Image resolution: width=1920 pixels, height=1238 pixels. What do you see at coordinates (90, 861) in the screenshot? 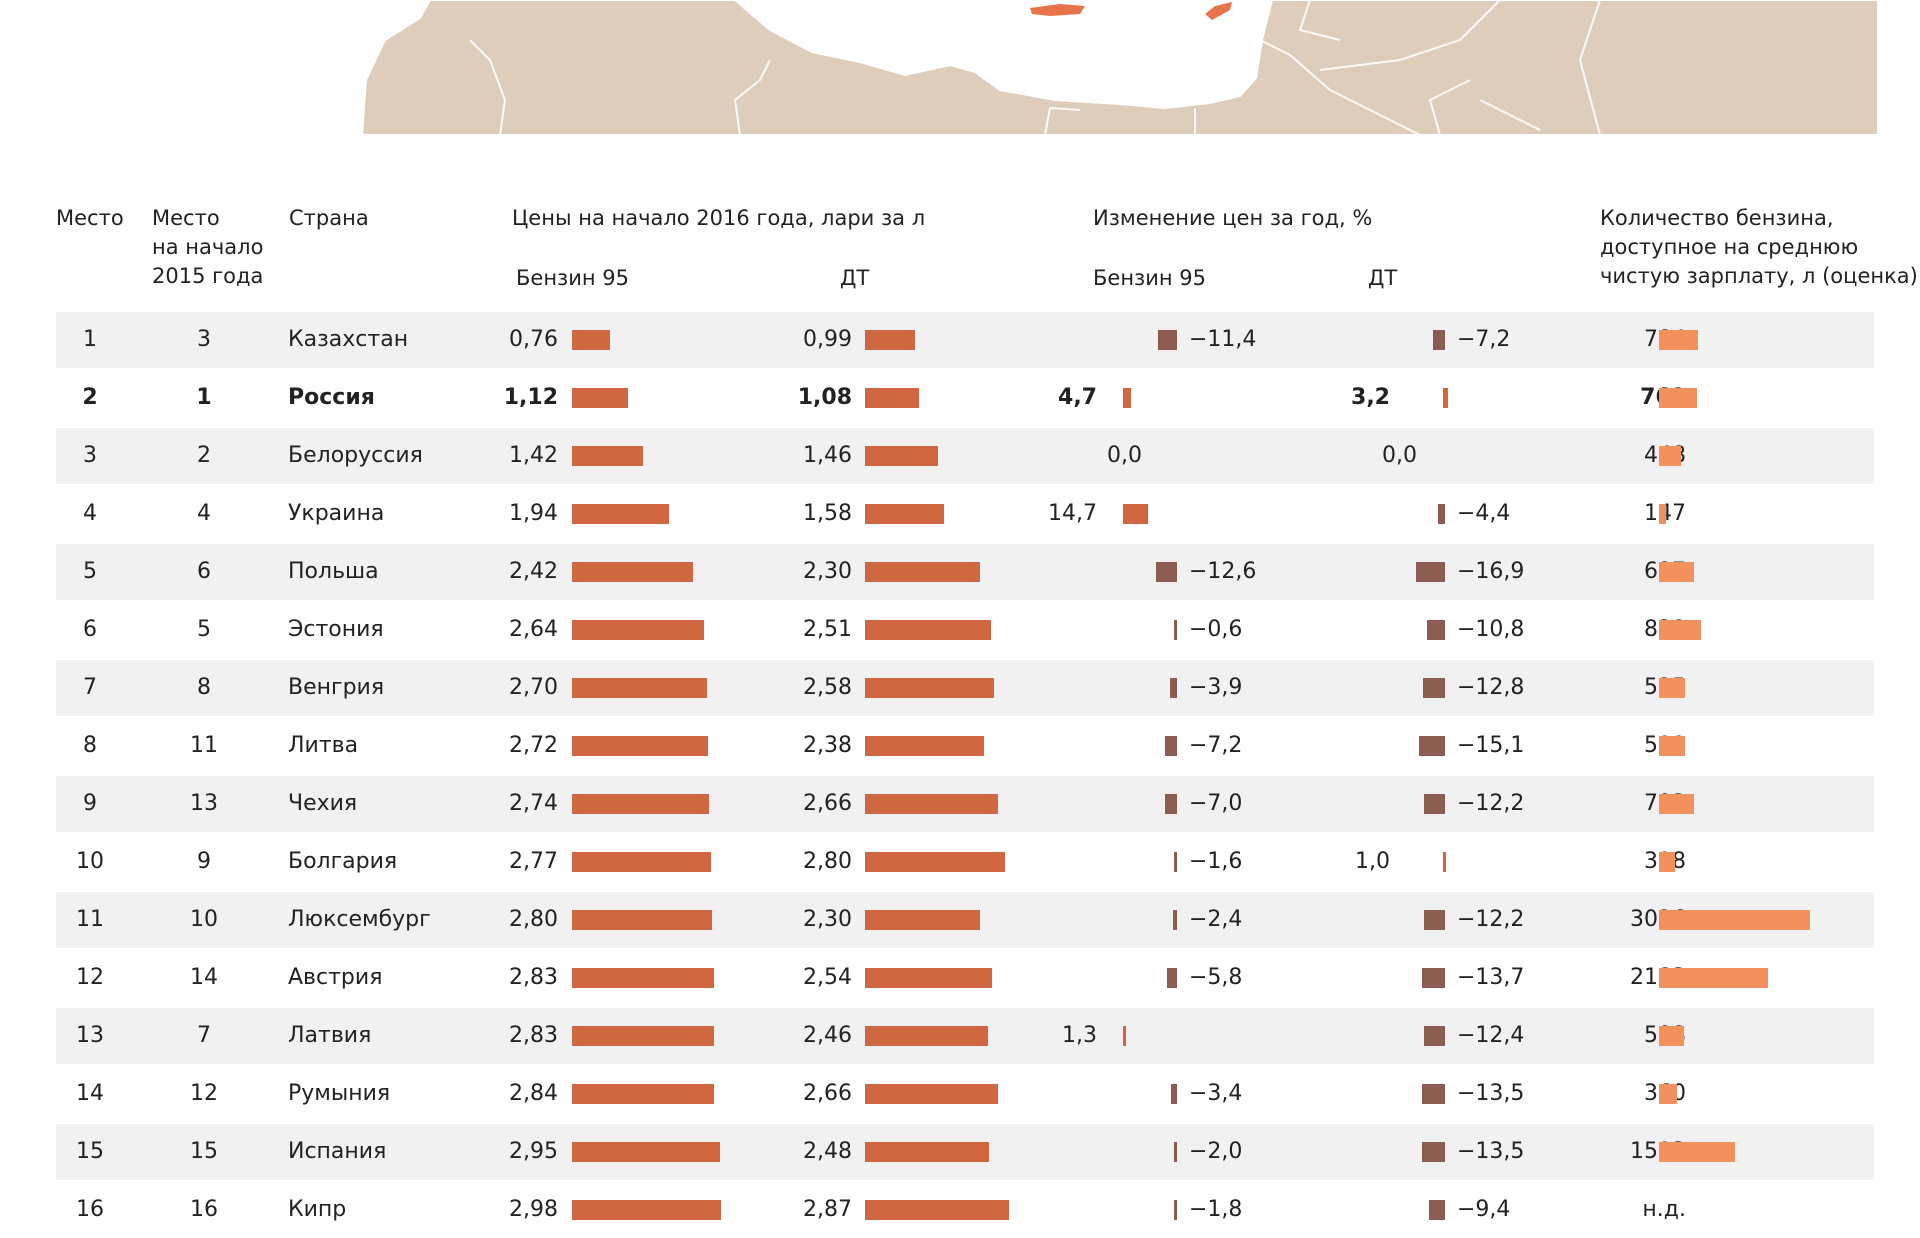
I see `rank-cell: 10` at bounding box center [90, 861].